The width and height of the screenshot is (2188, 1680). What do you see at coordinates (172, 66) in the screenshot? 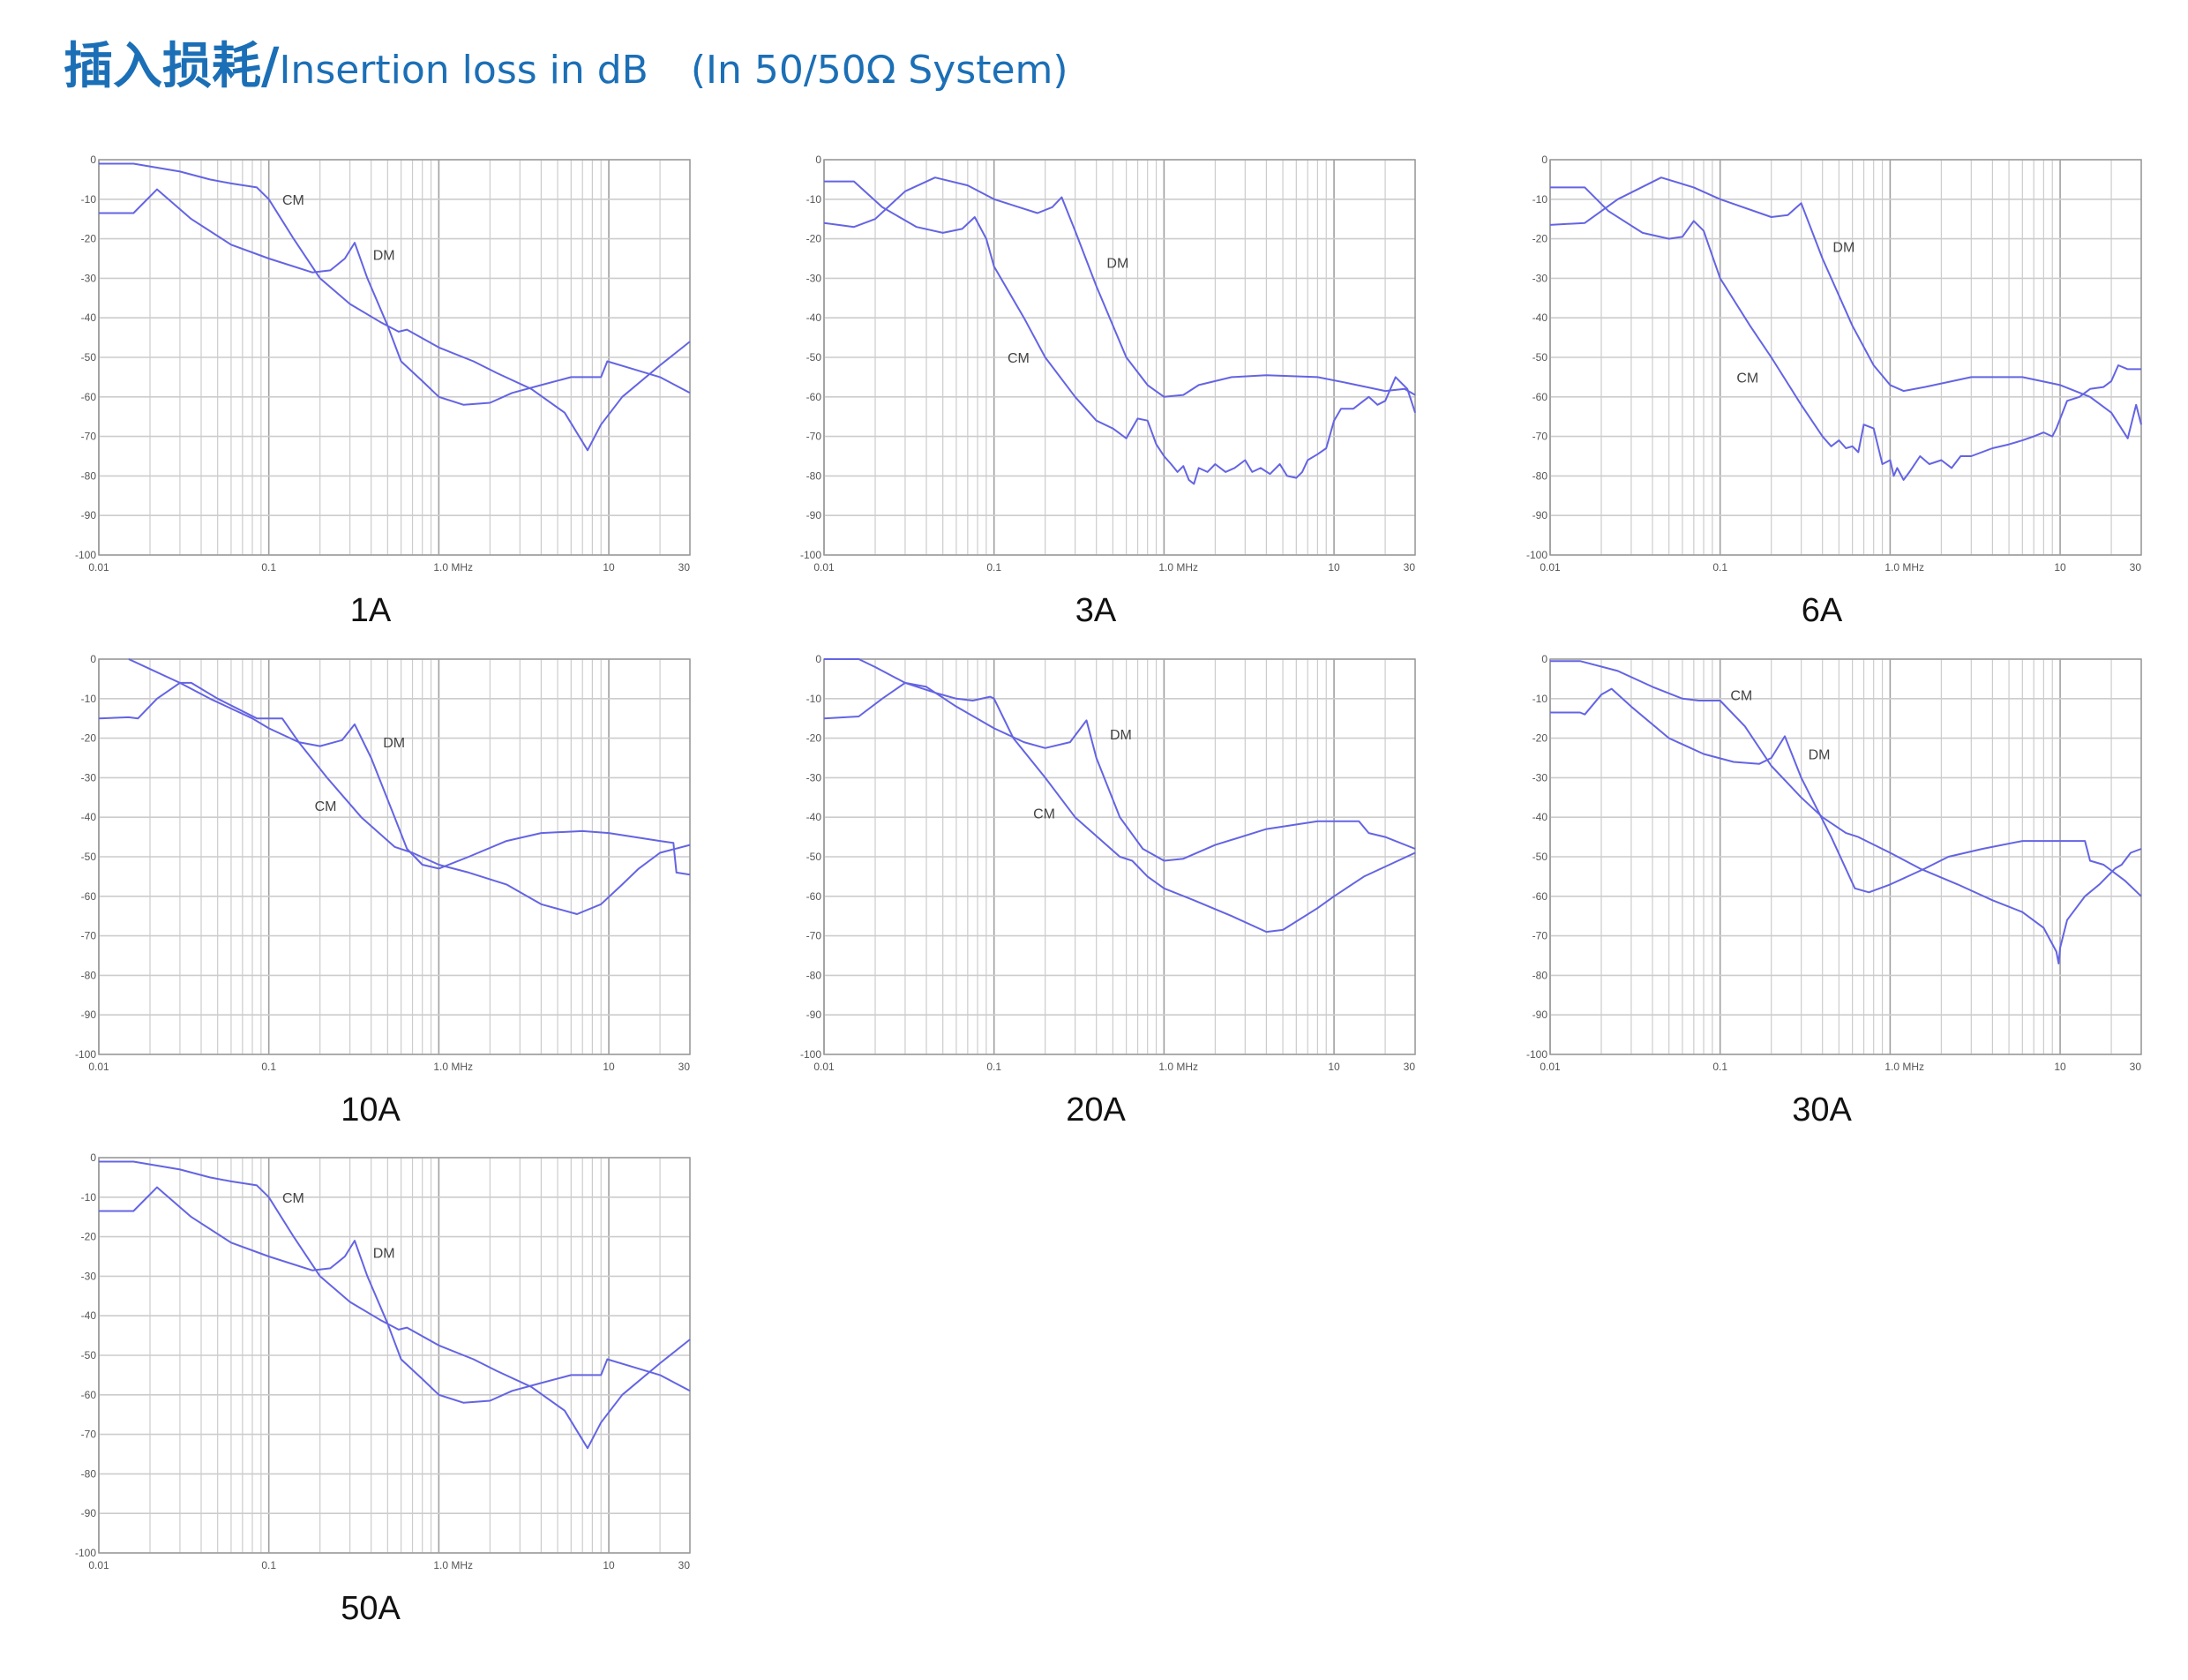
I see `title-chinese: 插入损耗/` at bounding box center [172, 66].